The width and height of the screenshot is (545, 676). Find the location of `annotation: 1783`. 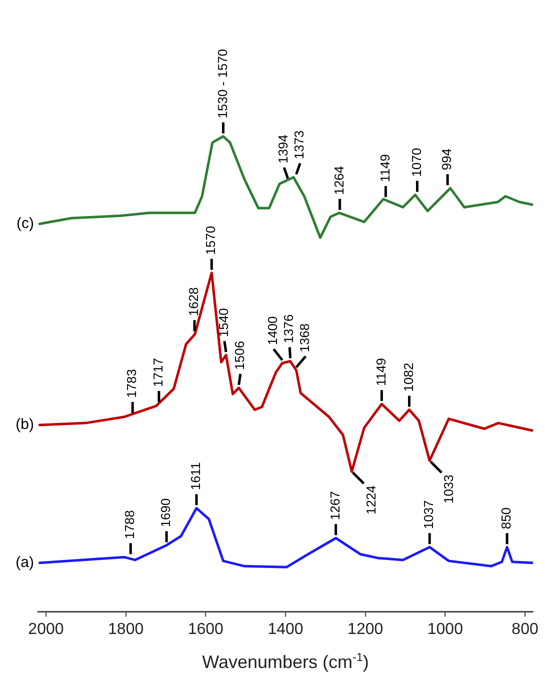

annotation: 1783 is located at coordinates (132, 383).